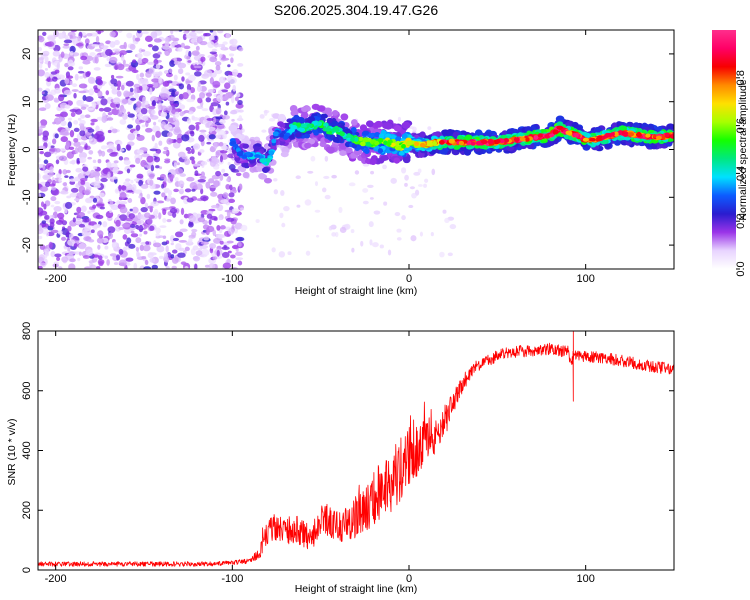  Describe the element at coordinates (27, 245) in the screenshot. I see `y-tick-label: -20` at that location.